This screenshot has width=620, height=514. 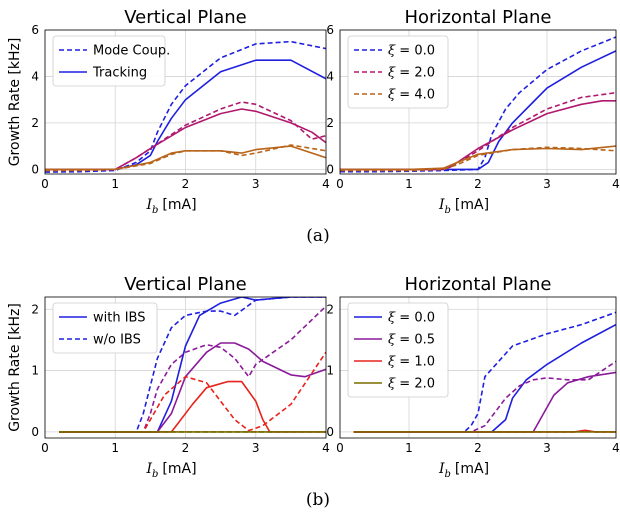 I want to click on legend: with IBS w/o IBS, so click(x=105, y=328).